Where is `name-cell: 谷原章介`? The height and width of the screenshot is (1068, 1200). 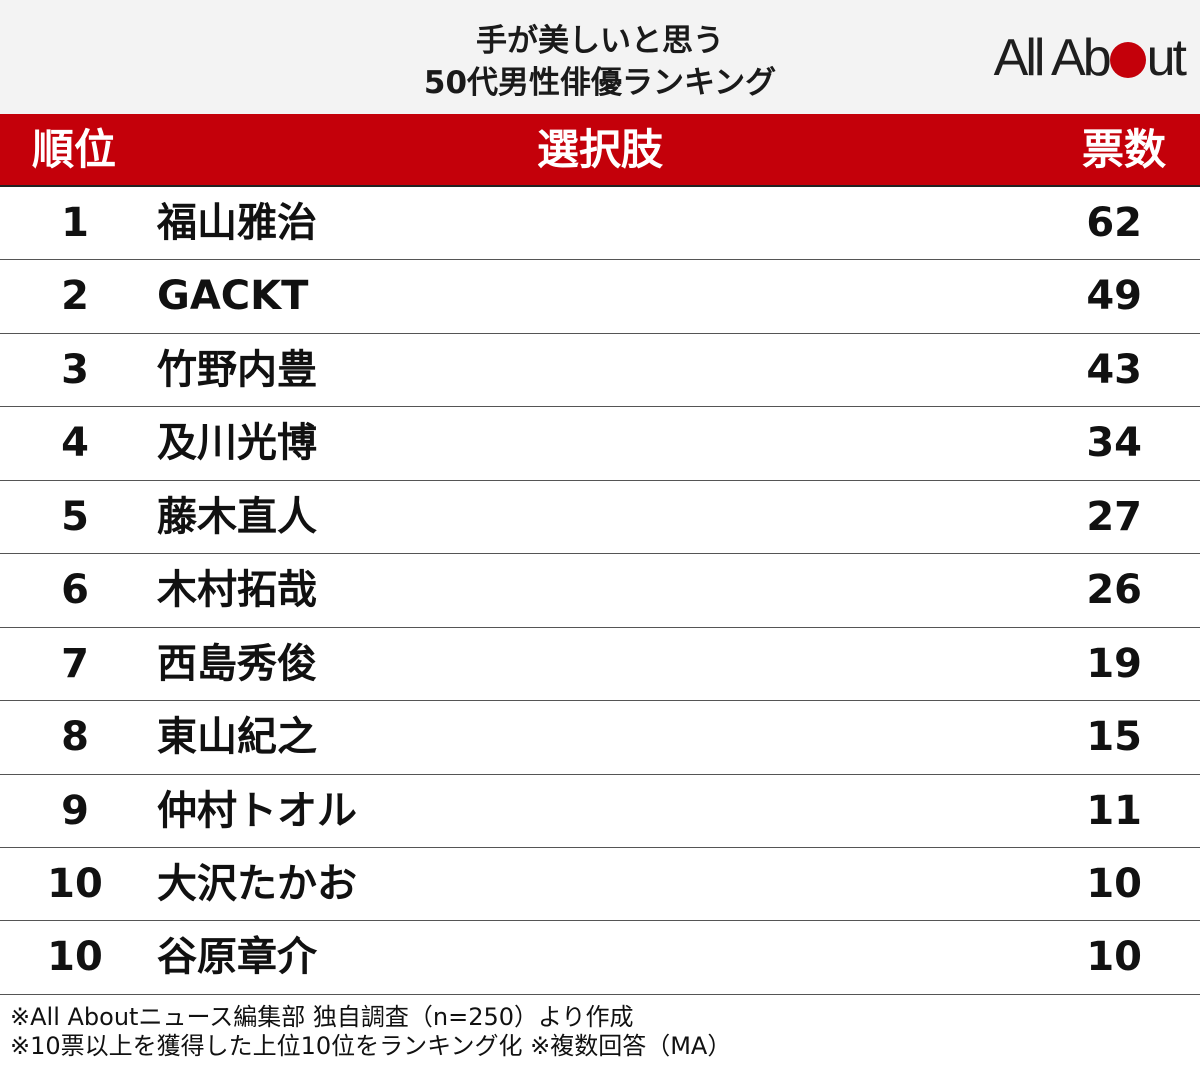
name-cell: 谷原章介 is located at coordinates (237, 957).